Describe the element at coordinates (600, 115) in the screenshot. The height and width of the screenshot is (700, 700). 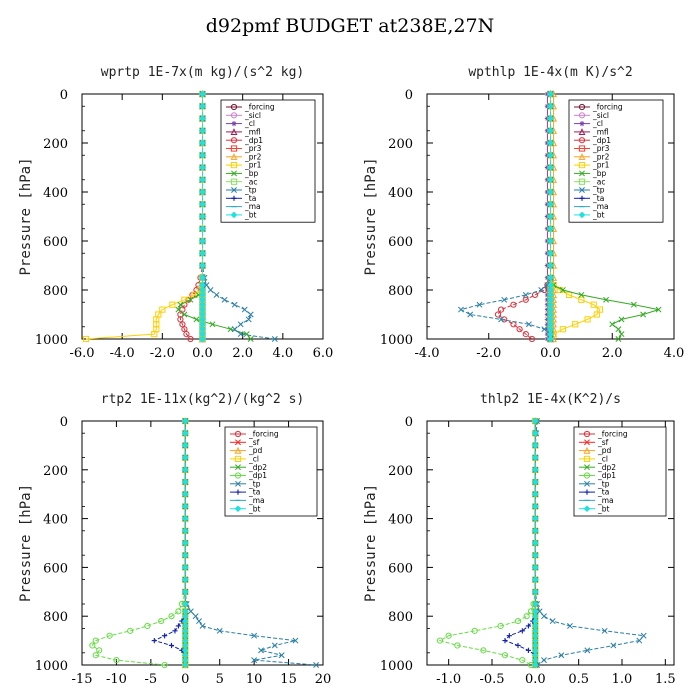
I see `legend-label: _sicl` at that location.